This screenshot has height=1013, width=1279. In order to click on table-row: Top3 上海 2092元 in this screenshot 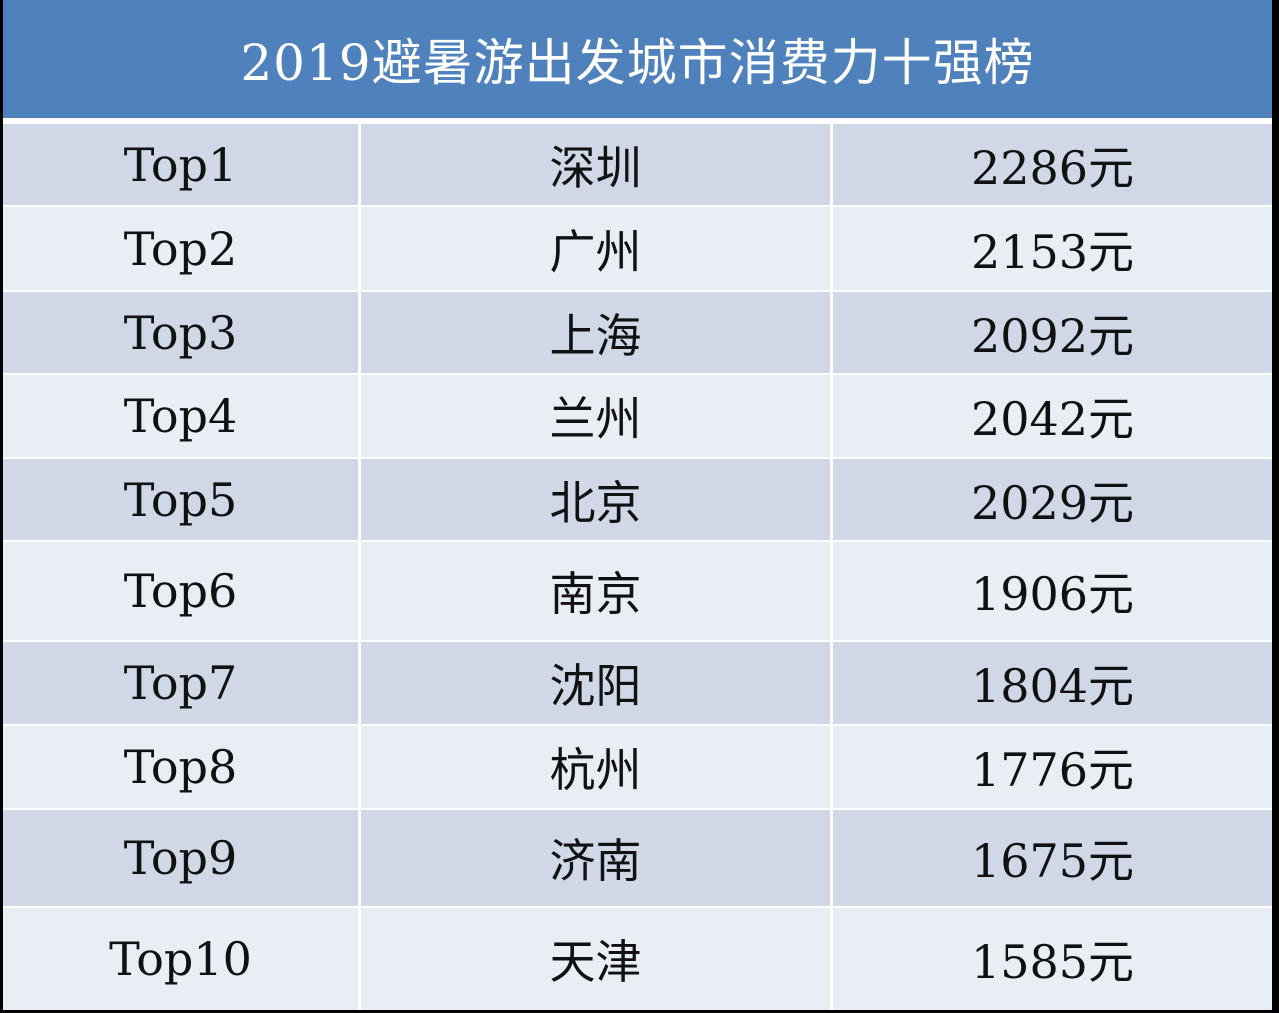, I will do `click(637, 332)`.